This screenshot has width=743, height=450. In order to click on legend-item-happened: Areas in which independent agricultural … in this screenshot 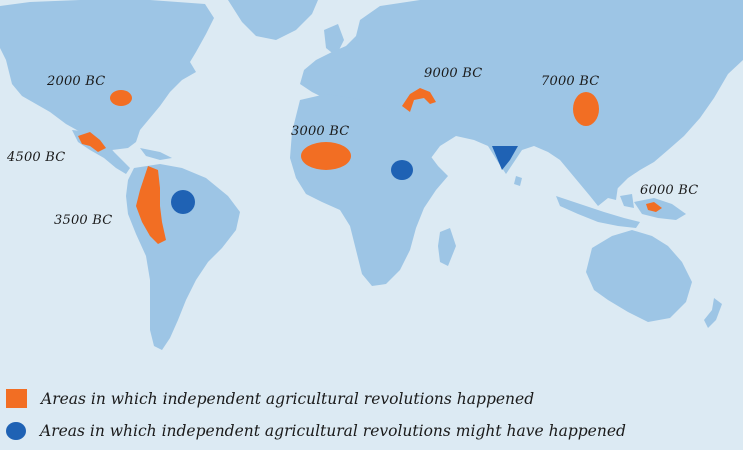, I will do `click(270, 398)`.